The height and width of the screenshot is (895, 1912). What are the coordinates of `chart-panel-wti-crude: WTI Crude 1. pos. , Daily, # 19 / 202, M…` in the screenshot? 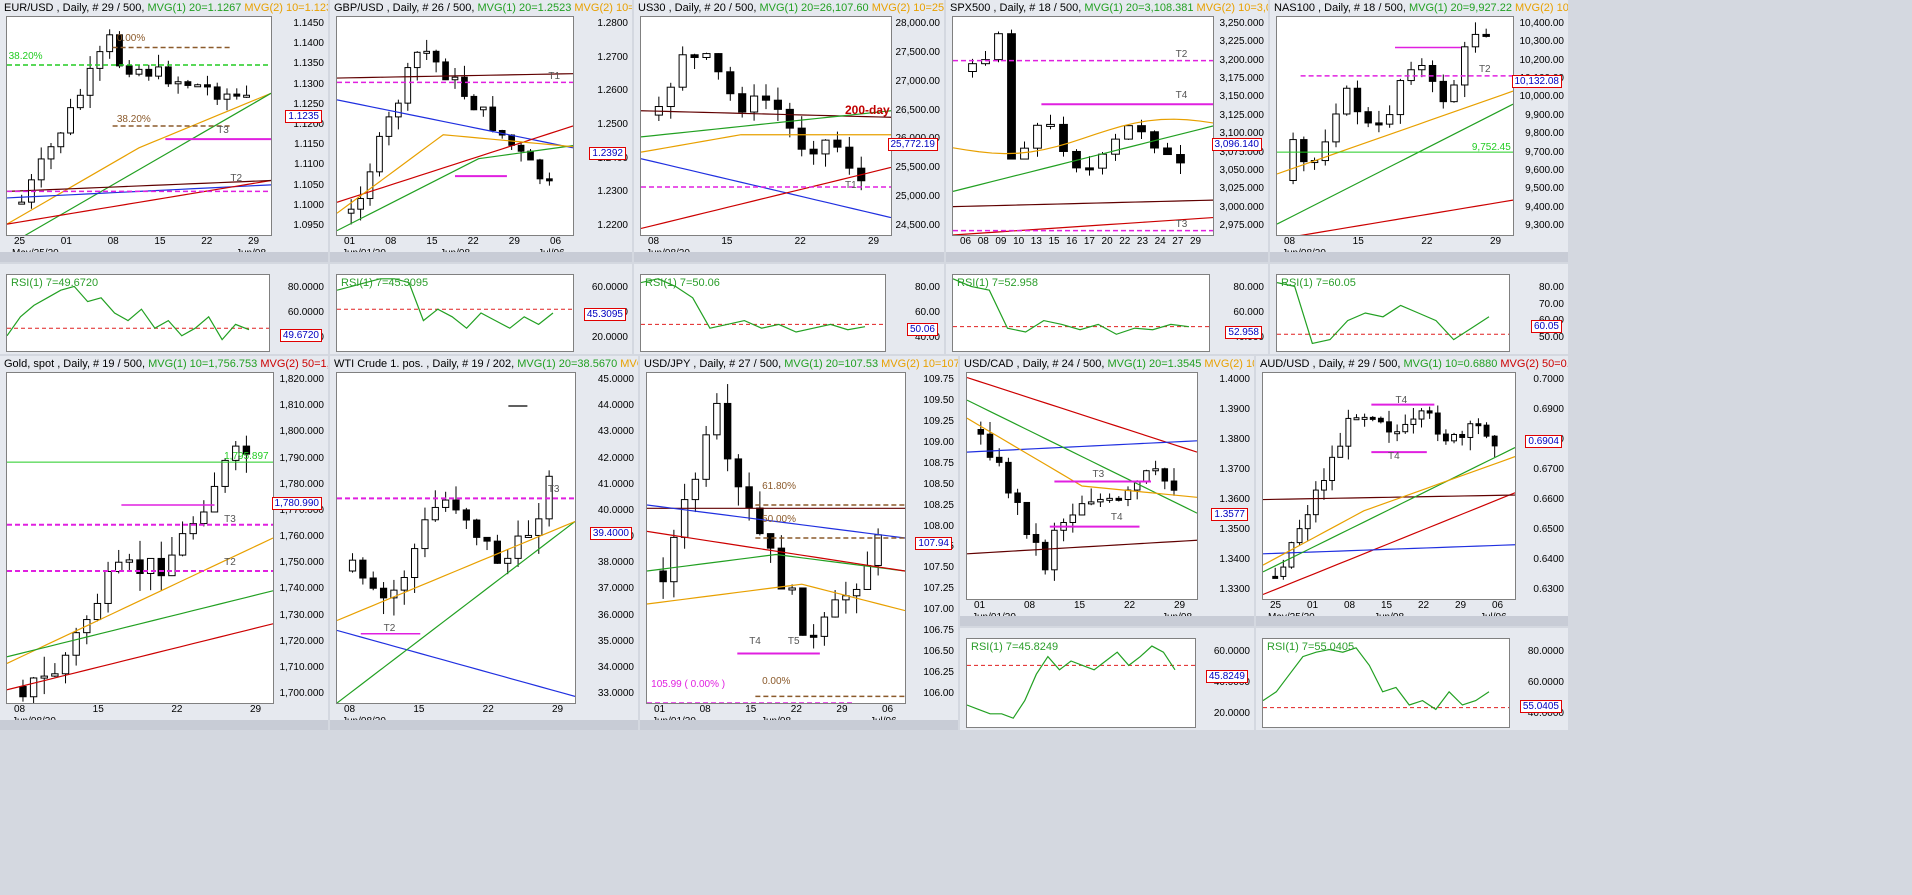 It's located at (484, 543).